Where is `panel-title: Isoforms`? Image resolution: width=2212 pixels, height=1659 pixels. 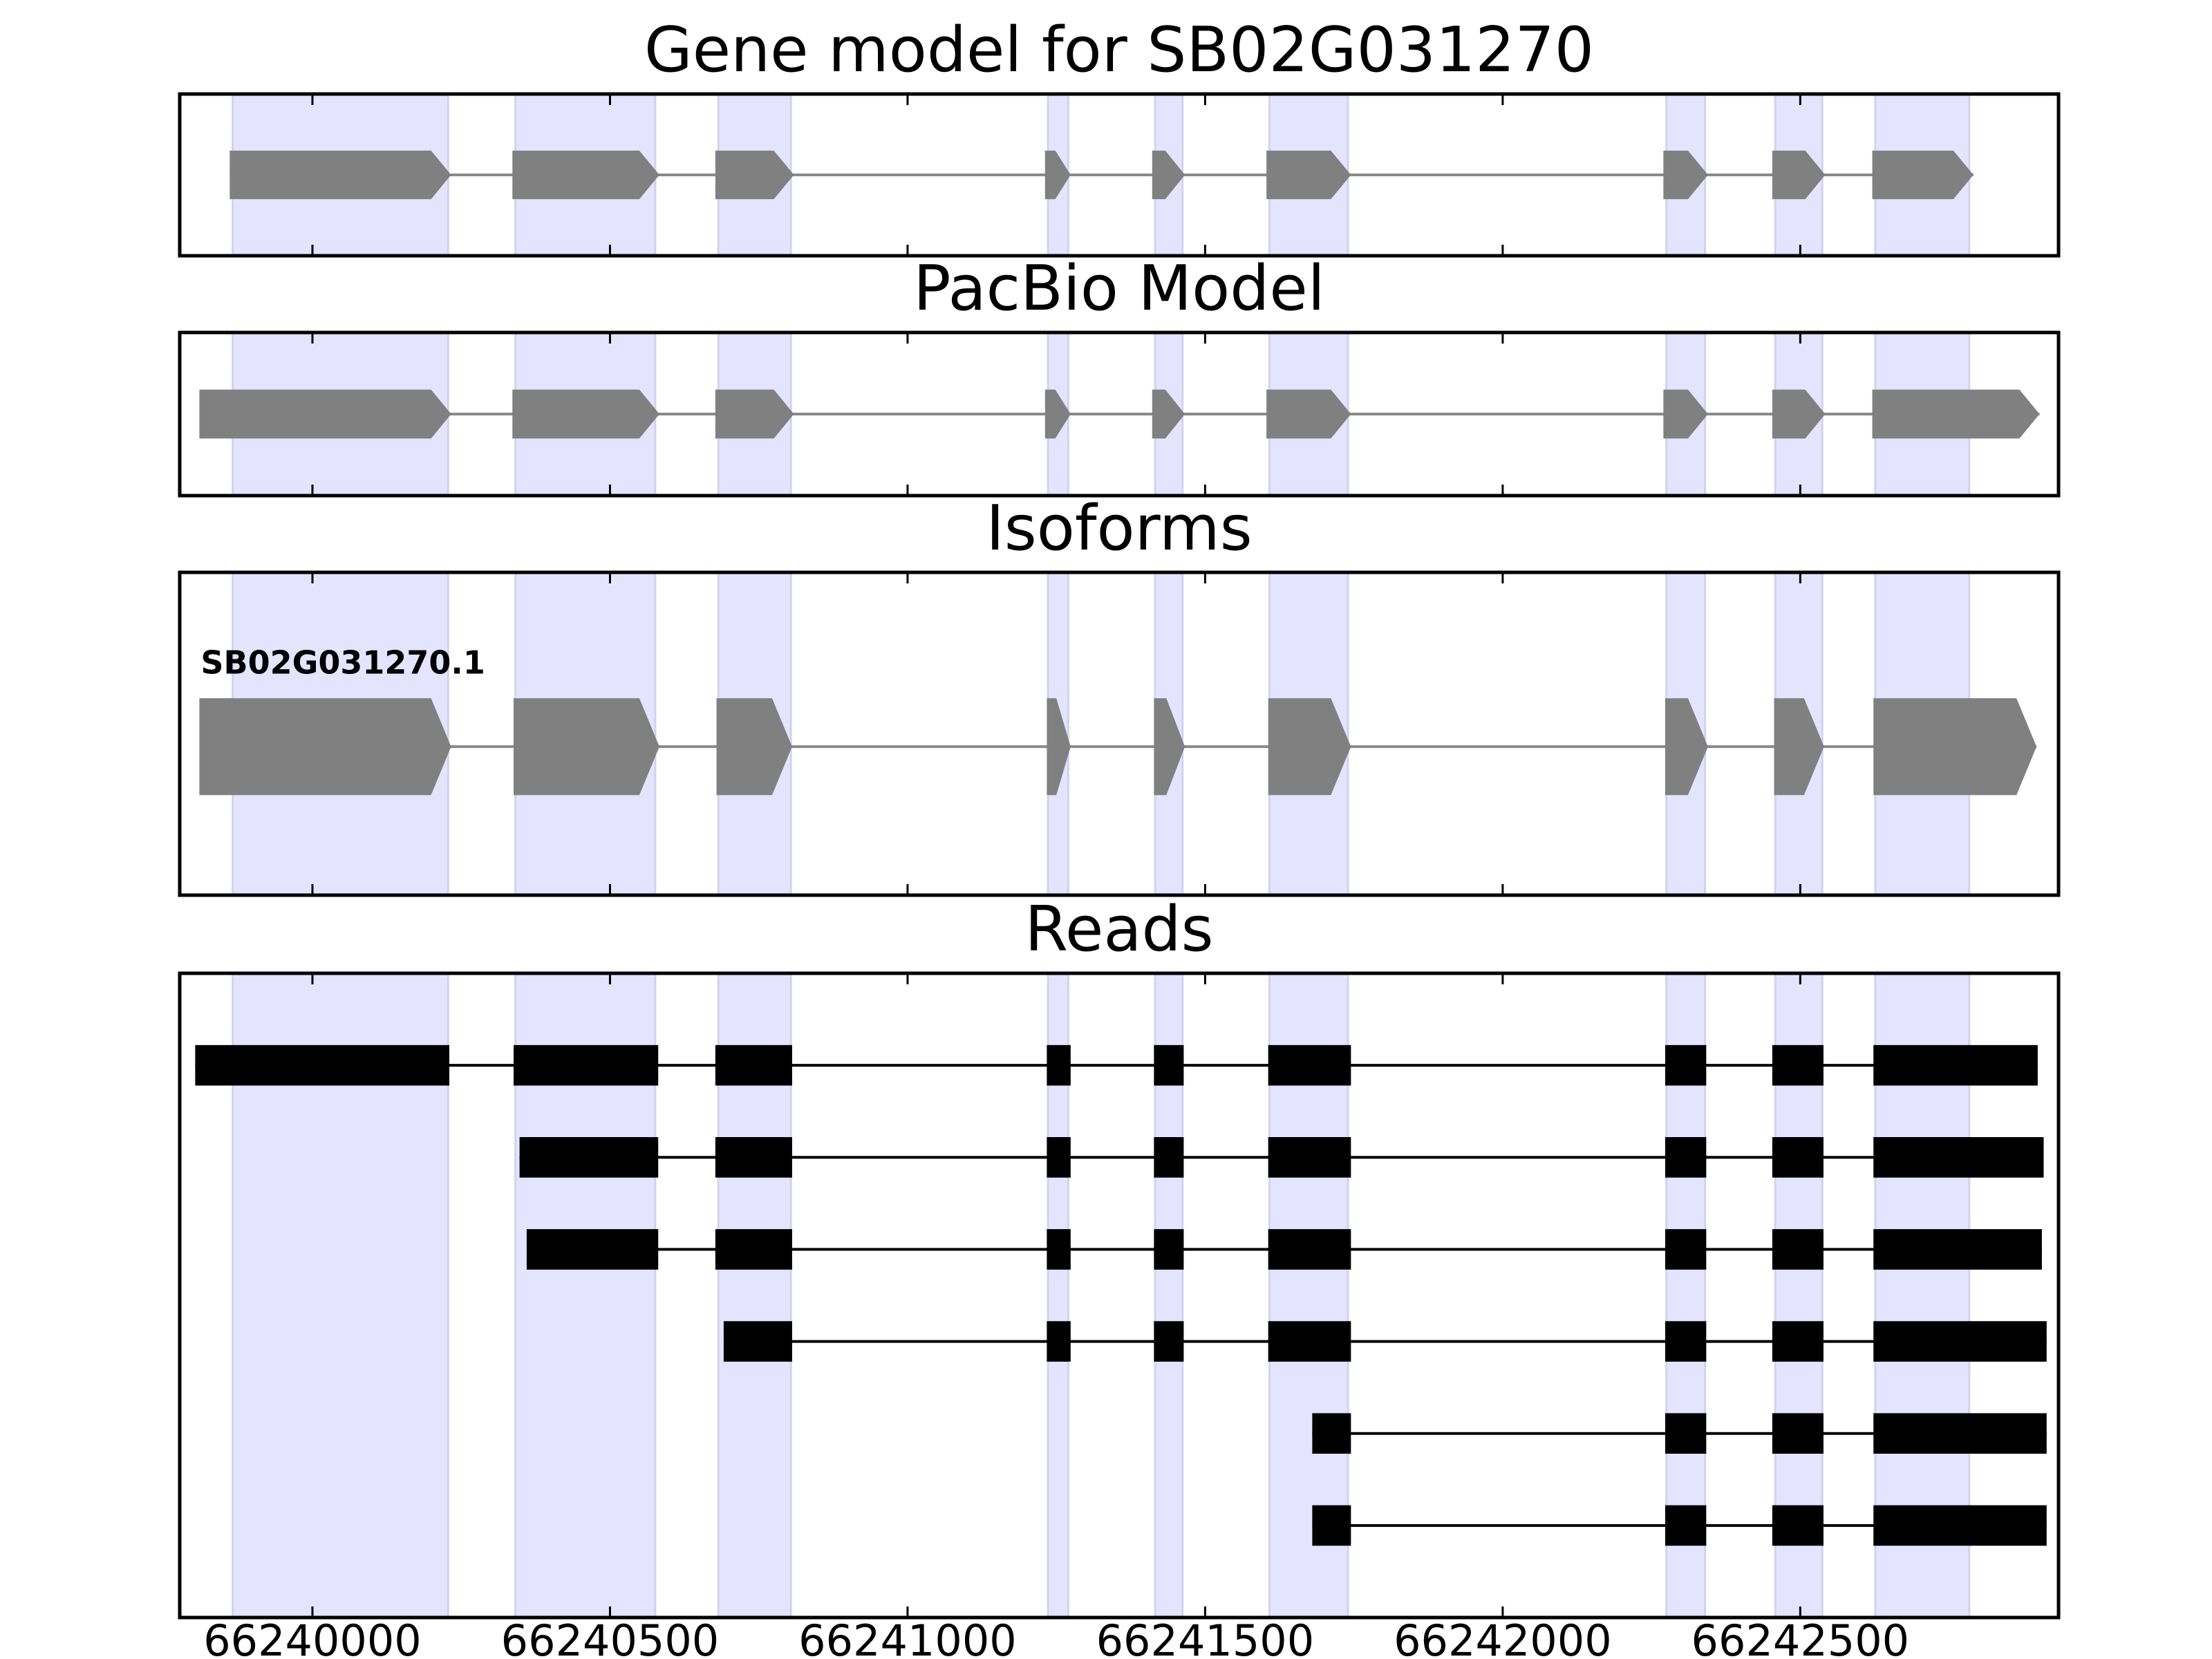
panel-title: Isoforms is located at coordinates (1119, 528).